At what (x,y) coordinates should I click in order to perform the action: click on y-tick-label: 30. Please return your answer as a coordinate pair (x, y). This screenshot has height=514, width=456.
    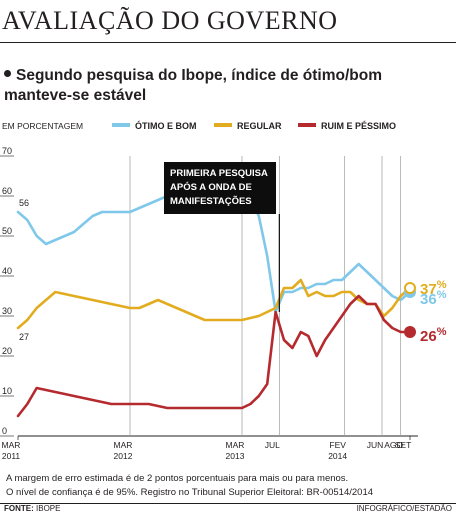
    Looking at the image, I should click on (7, 311).